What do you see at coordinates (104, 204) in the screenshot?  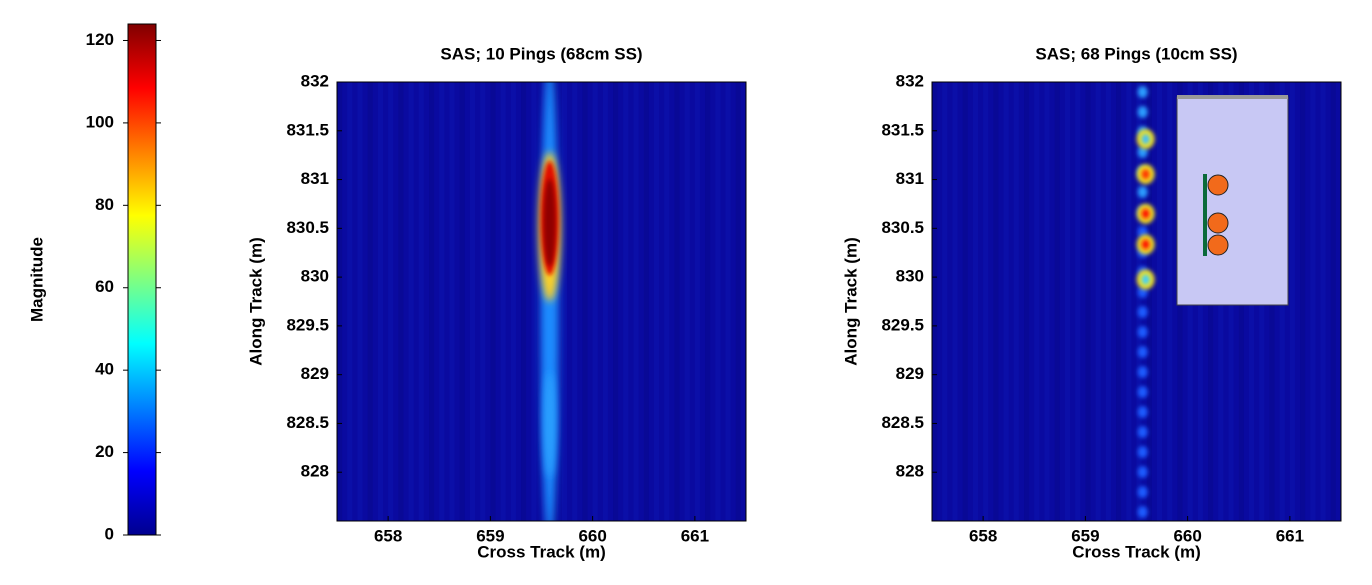 I see `y-tick-label: 80` at bounding box center [104, 204].